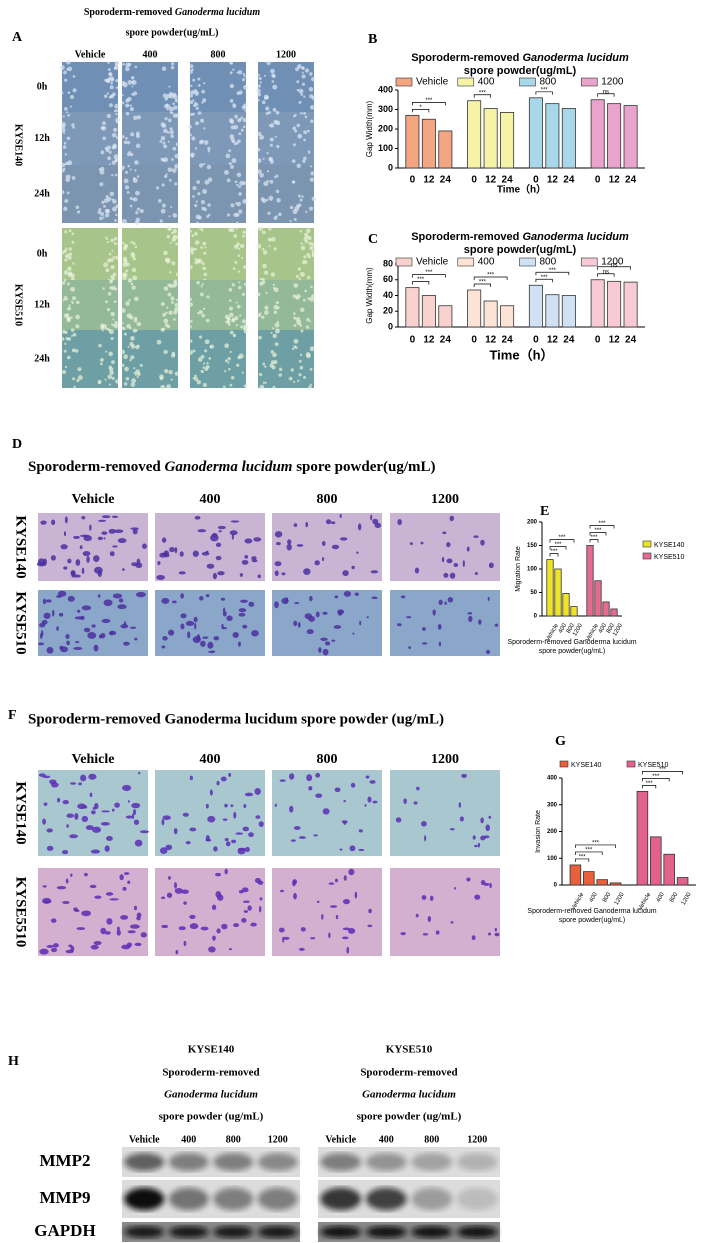 The image size is (704, 1243). Describe the element at coordinates (508, 340) in the screenshot. I see `x-tick-label: 24` at that location.